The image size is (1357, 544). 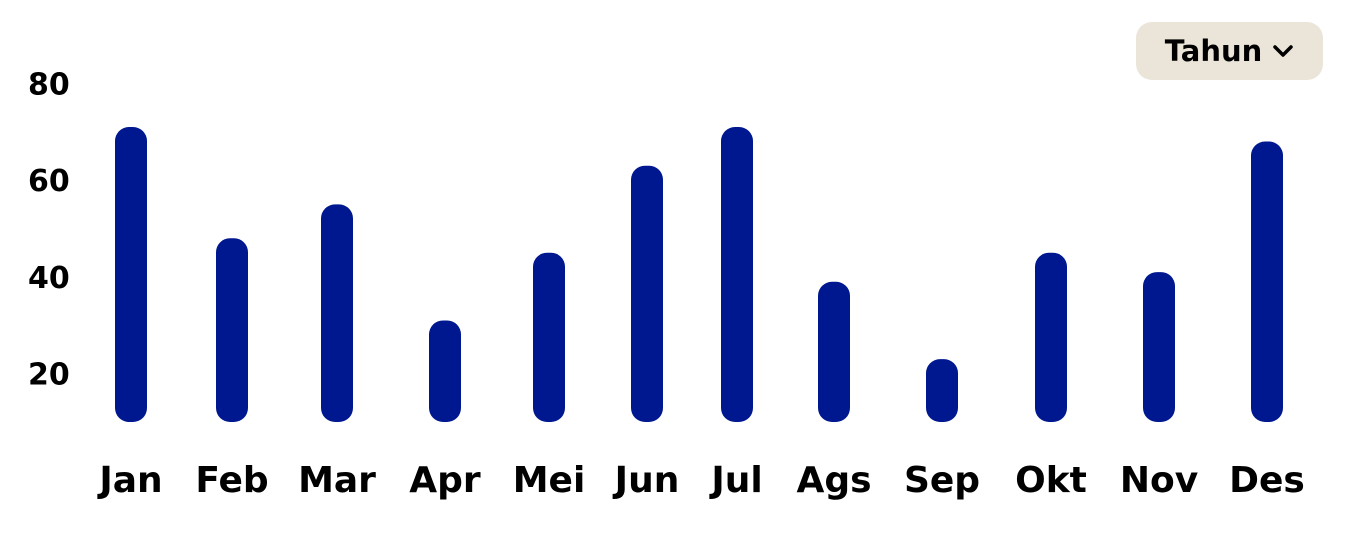 What do you see at coordinates (1159, 347) in the screenshot?
I see `bar-nov` at bounding box center [1159, 347].